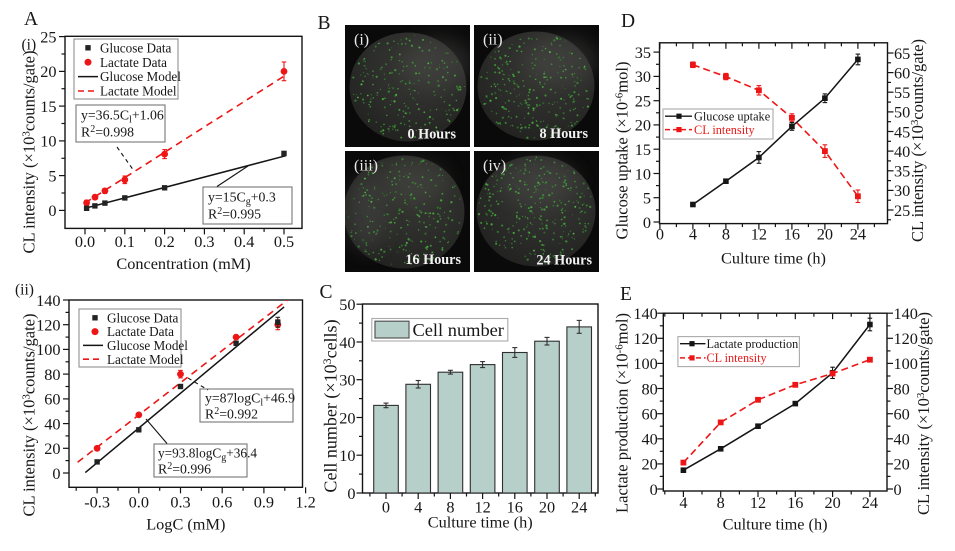  What do you see at coordinates (450, 507) in the screenshot?
I see `svg-text: 8` at bounding box center [450, 507].